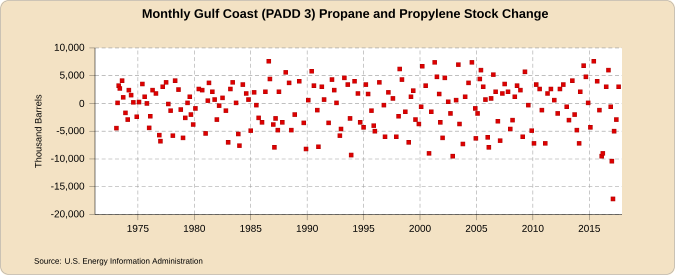 The height and width of the screenshot is (275, 675). I want to click on x-tick-label: 1980, so click(195, 228).